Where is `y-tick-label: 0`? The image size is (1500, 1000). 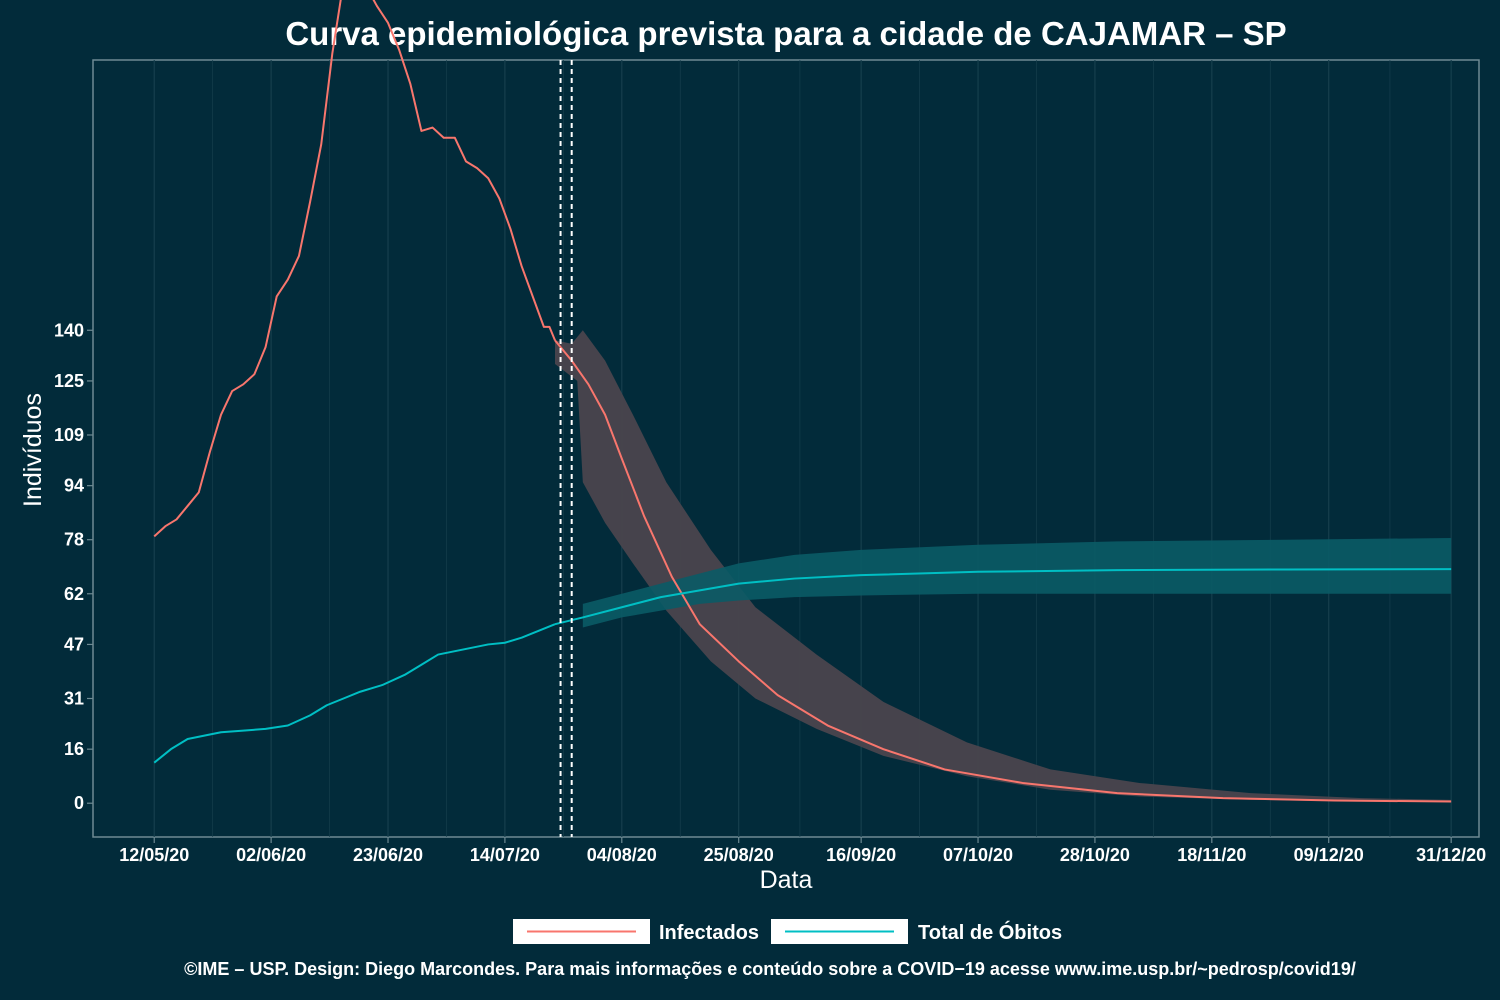
y-tick-label: 0 is located at coordinates (79, 803).